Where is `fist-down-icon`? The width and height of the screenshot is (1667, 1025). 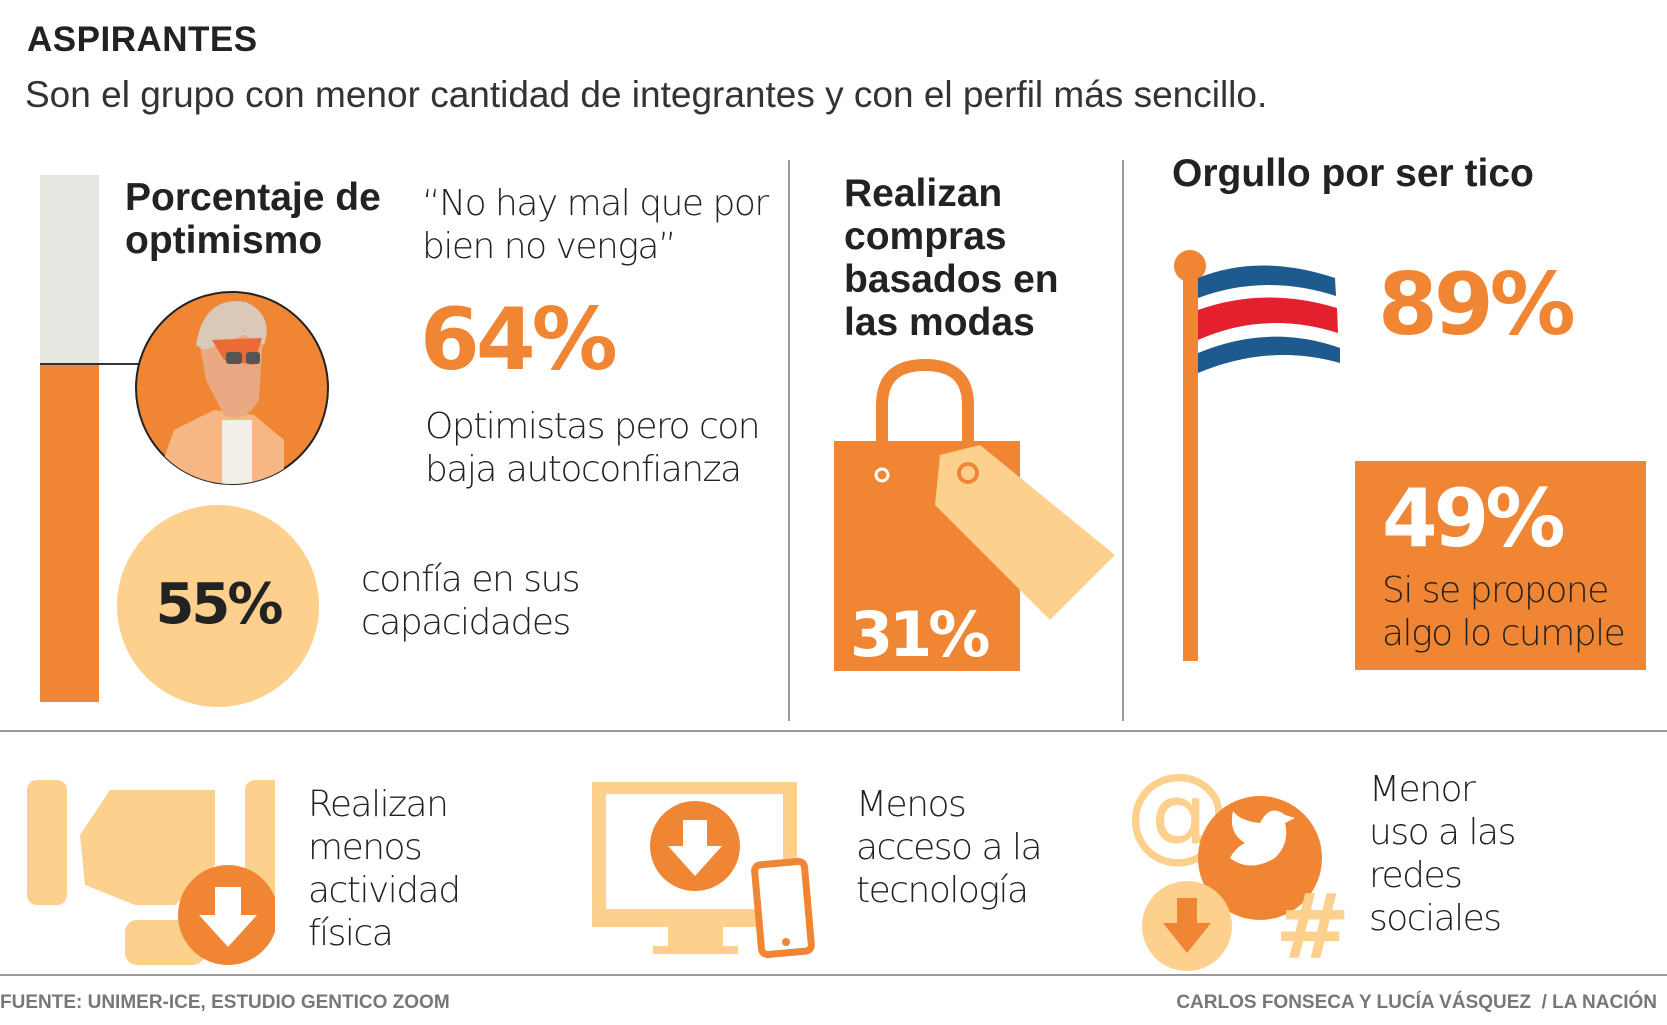
fist-down-icon is located at coordinates (151, 872).